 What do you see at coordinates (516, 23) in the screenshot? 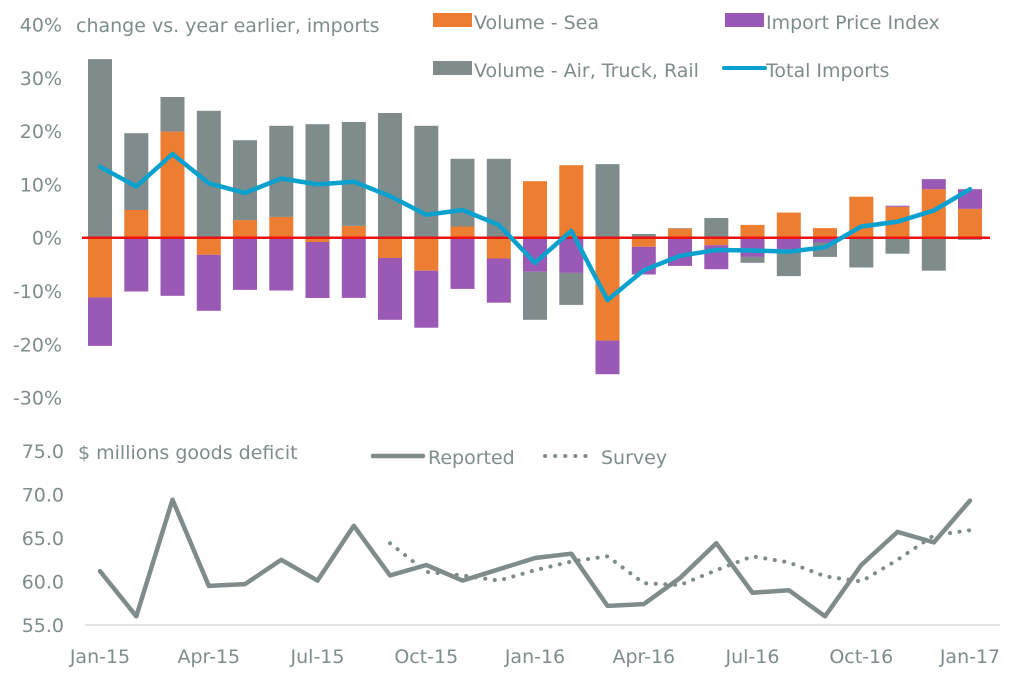
I see `legend-item-volume-sea: Volume - Sea` at bounding box center [516, 23].